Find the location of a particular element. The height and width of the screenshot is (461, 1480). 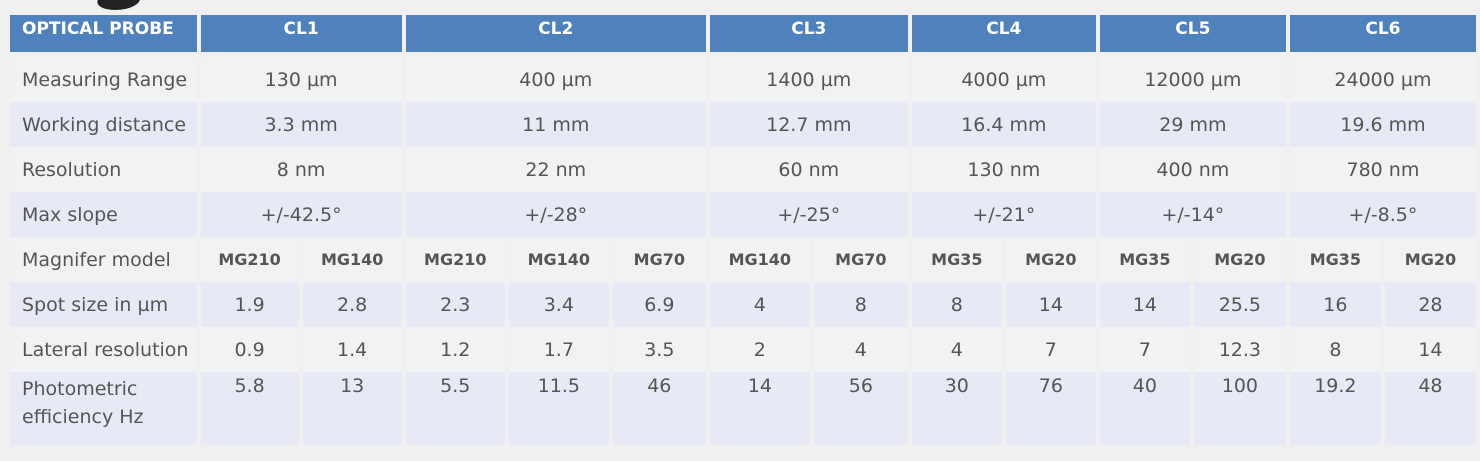

row-label: Working distance is located at coordinates (103, 124).